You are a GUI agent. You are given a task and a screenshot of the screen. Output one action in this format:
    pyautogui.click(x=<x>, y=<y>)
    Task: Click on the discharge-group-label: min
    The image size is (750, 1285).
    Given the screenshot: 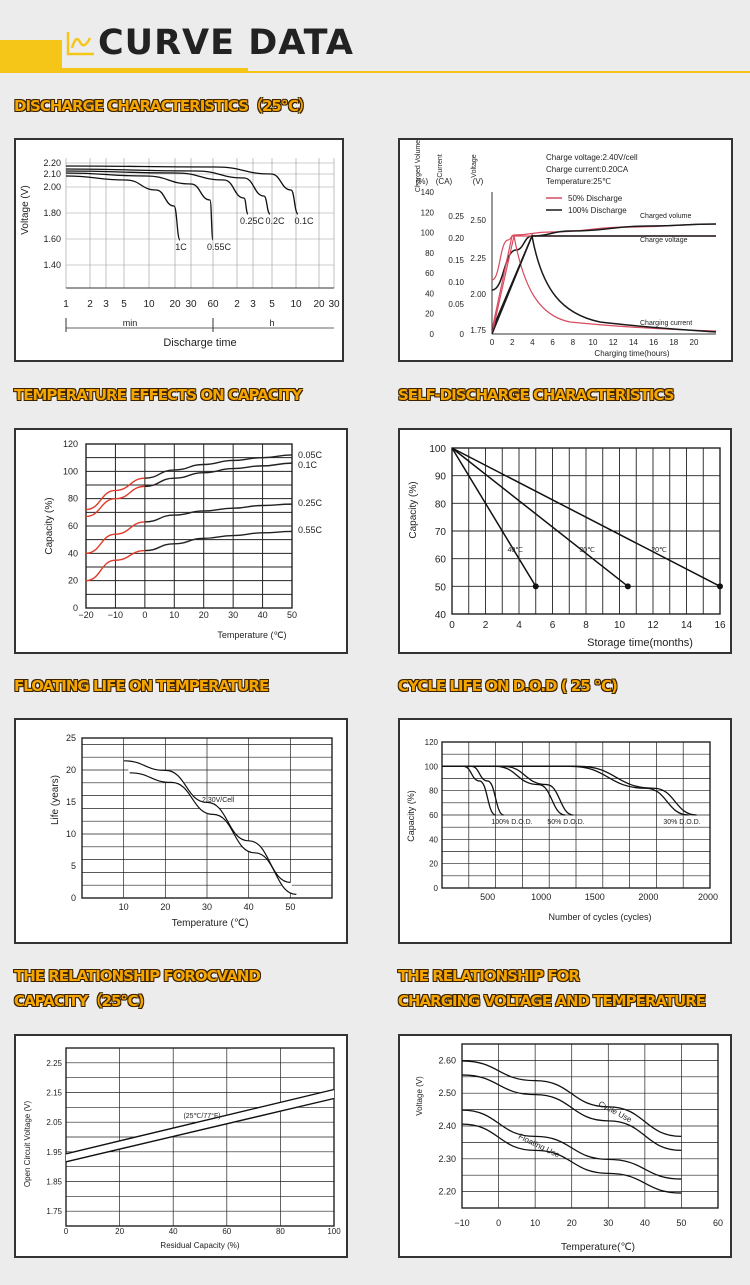 What is the action you would take?
    pyautogui.click(x=130, y=323)
    